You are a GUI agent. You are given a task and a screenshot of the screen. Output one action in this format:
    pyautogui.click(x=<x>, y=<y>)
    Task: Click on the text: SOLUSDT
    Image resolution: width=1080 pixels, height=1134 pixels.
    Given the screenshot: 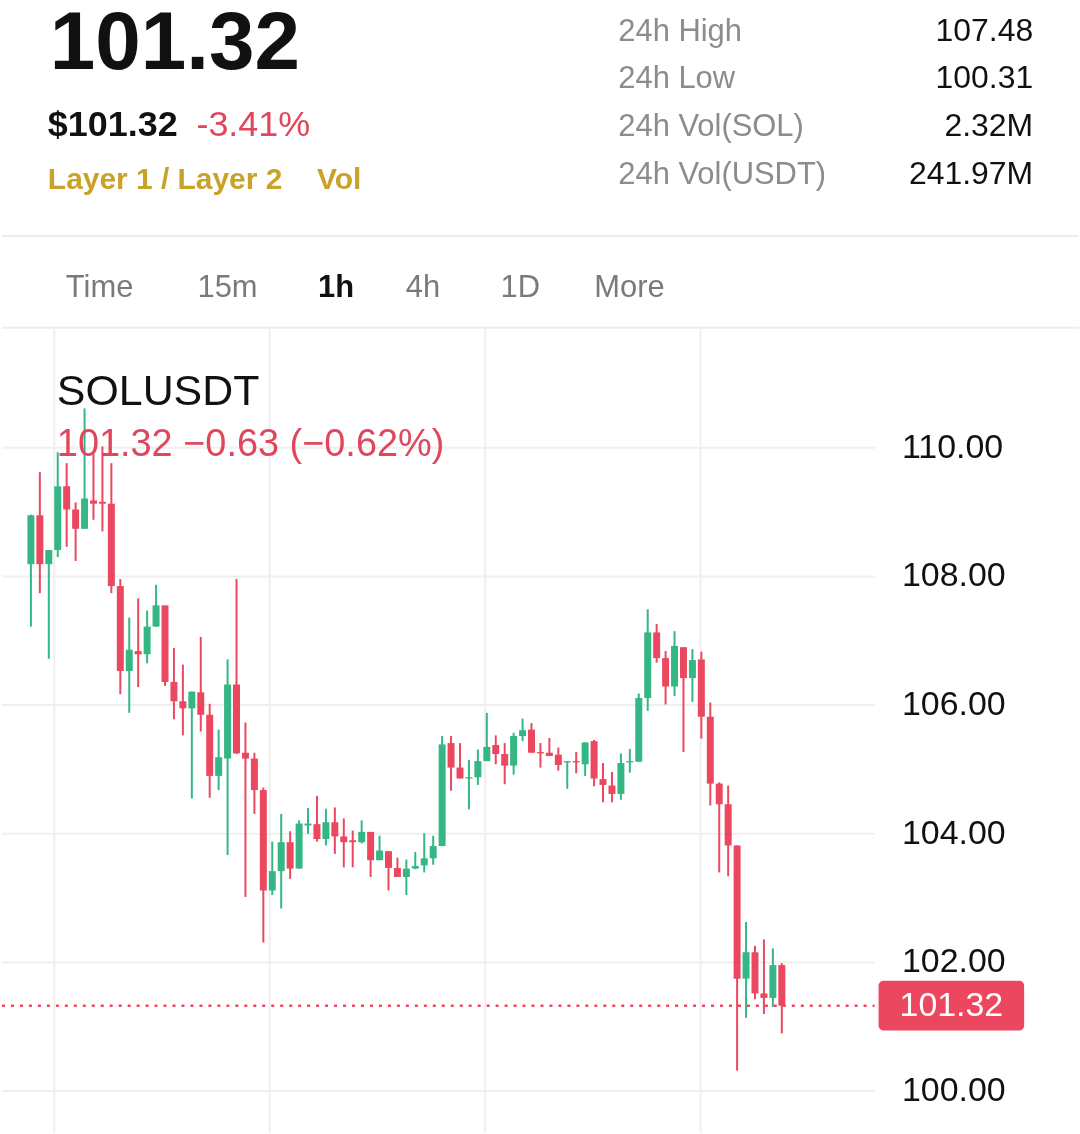 What is the action you would take?
    pyautogui.click(x=158, y=390)
    